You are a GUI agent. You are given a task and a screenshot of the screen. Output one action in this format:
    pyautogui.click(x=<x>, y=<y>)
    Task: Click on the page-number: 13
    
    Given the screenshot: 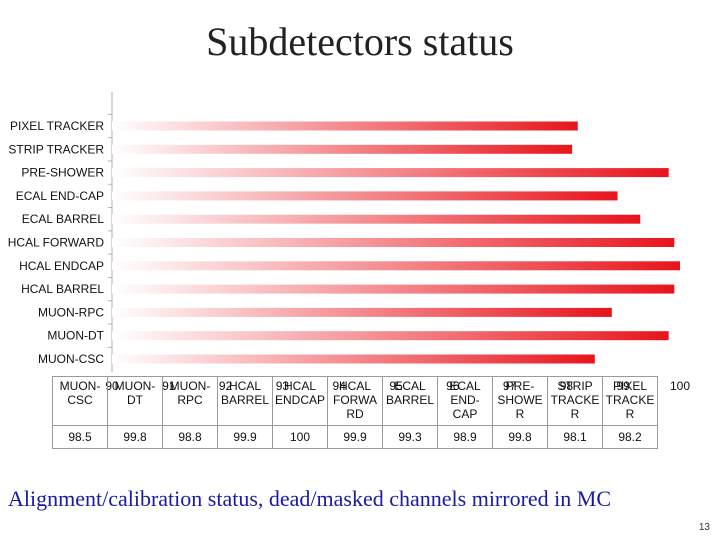 What is the action you would take?
    pyautogui.click(x=704, y=527)
    